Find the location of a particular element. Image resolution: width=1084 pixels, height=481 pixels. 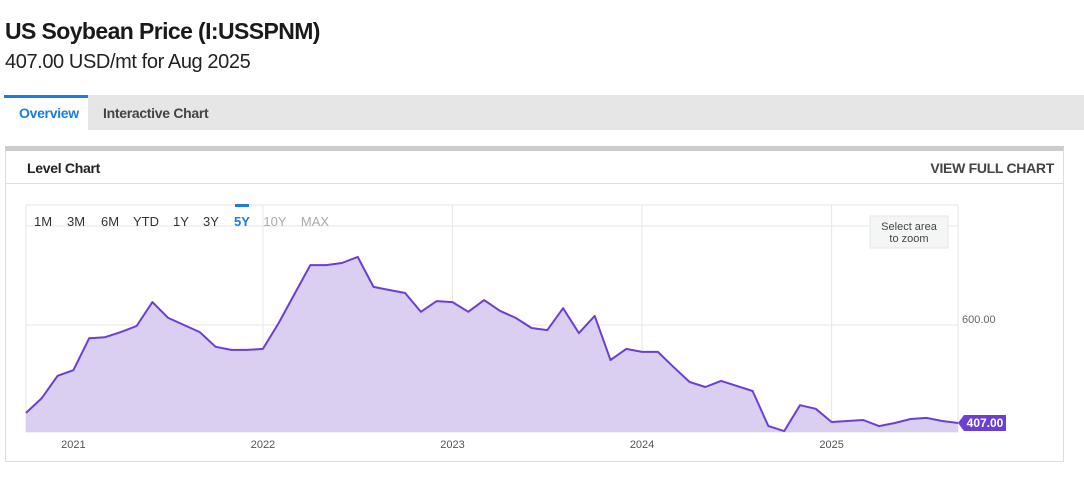

last-value-label: 407.00 is located at coordinates (985, 423).